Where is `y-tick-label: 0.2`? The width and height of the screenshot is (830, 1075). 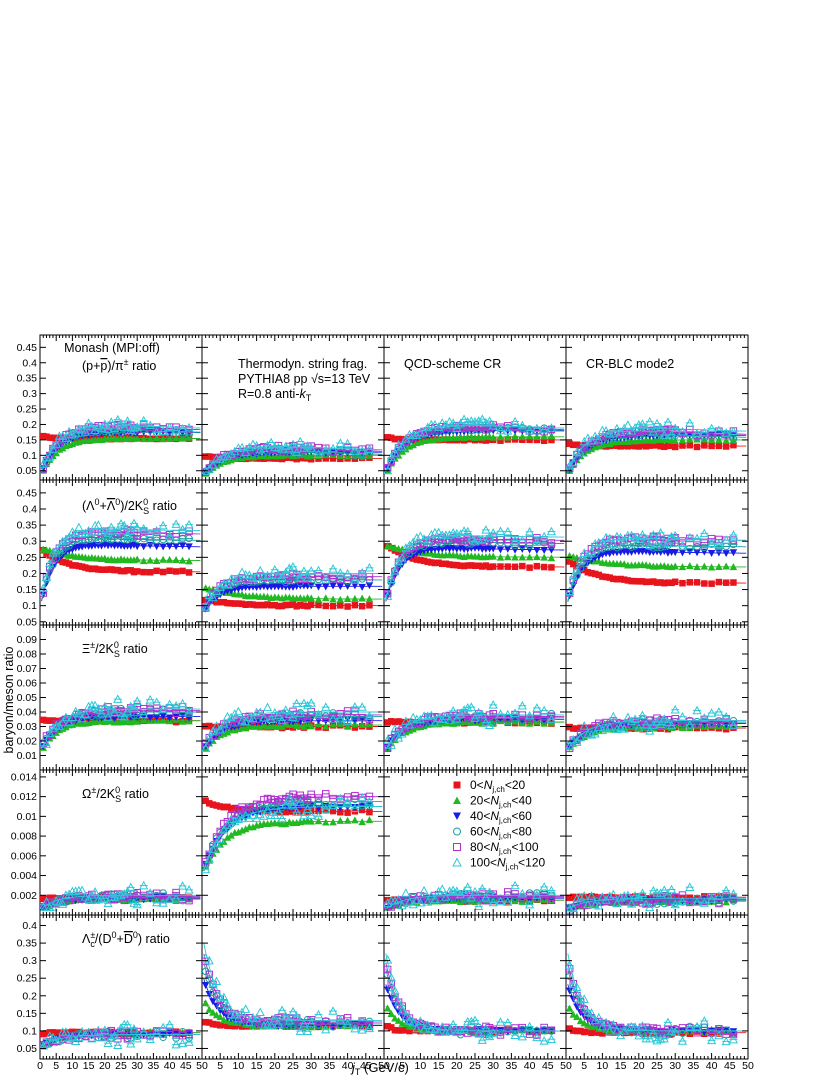
y-tick-label: 0.2 is located at coordinates (29, 425).